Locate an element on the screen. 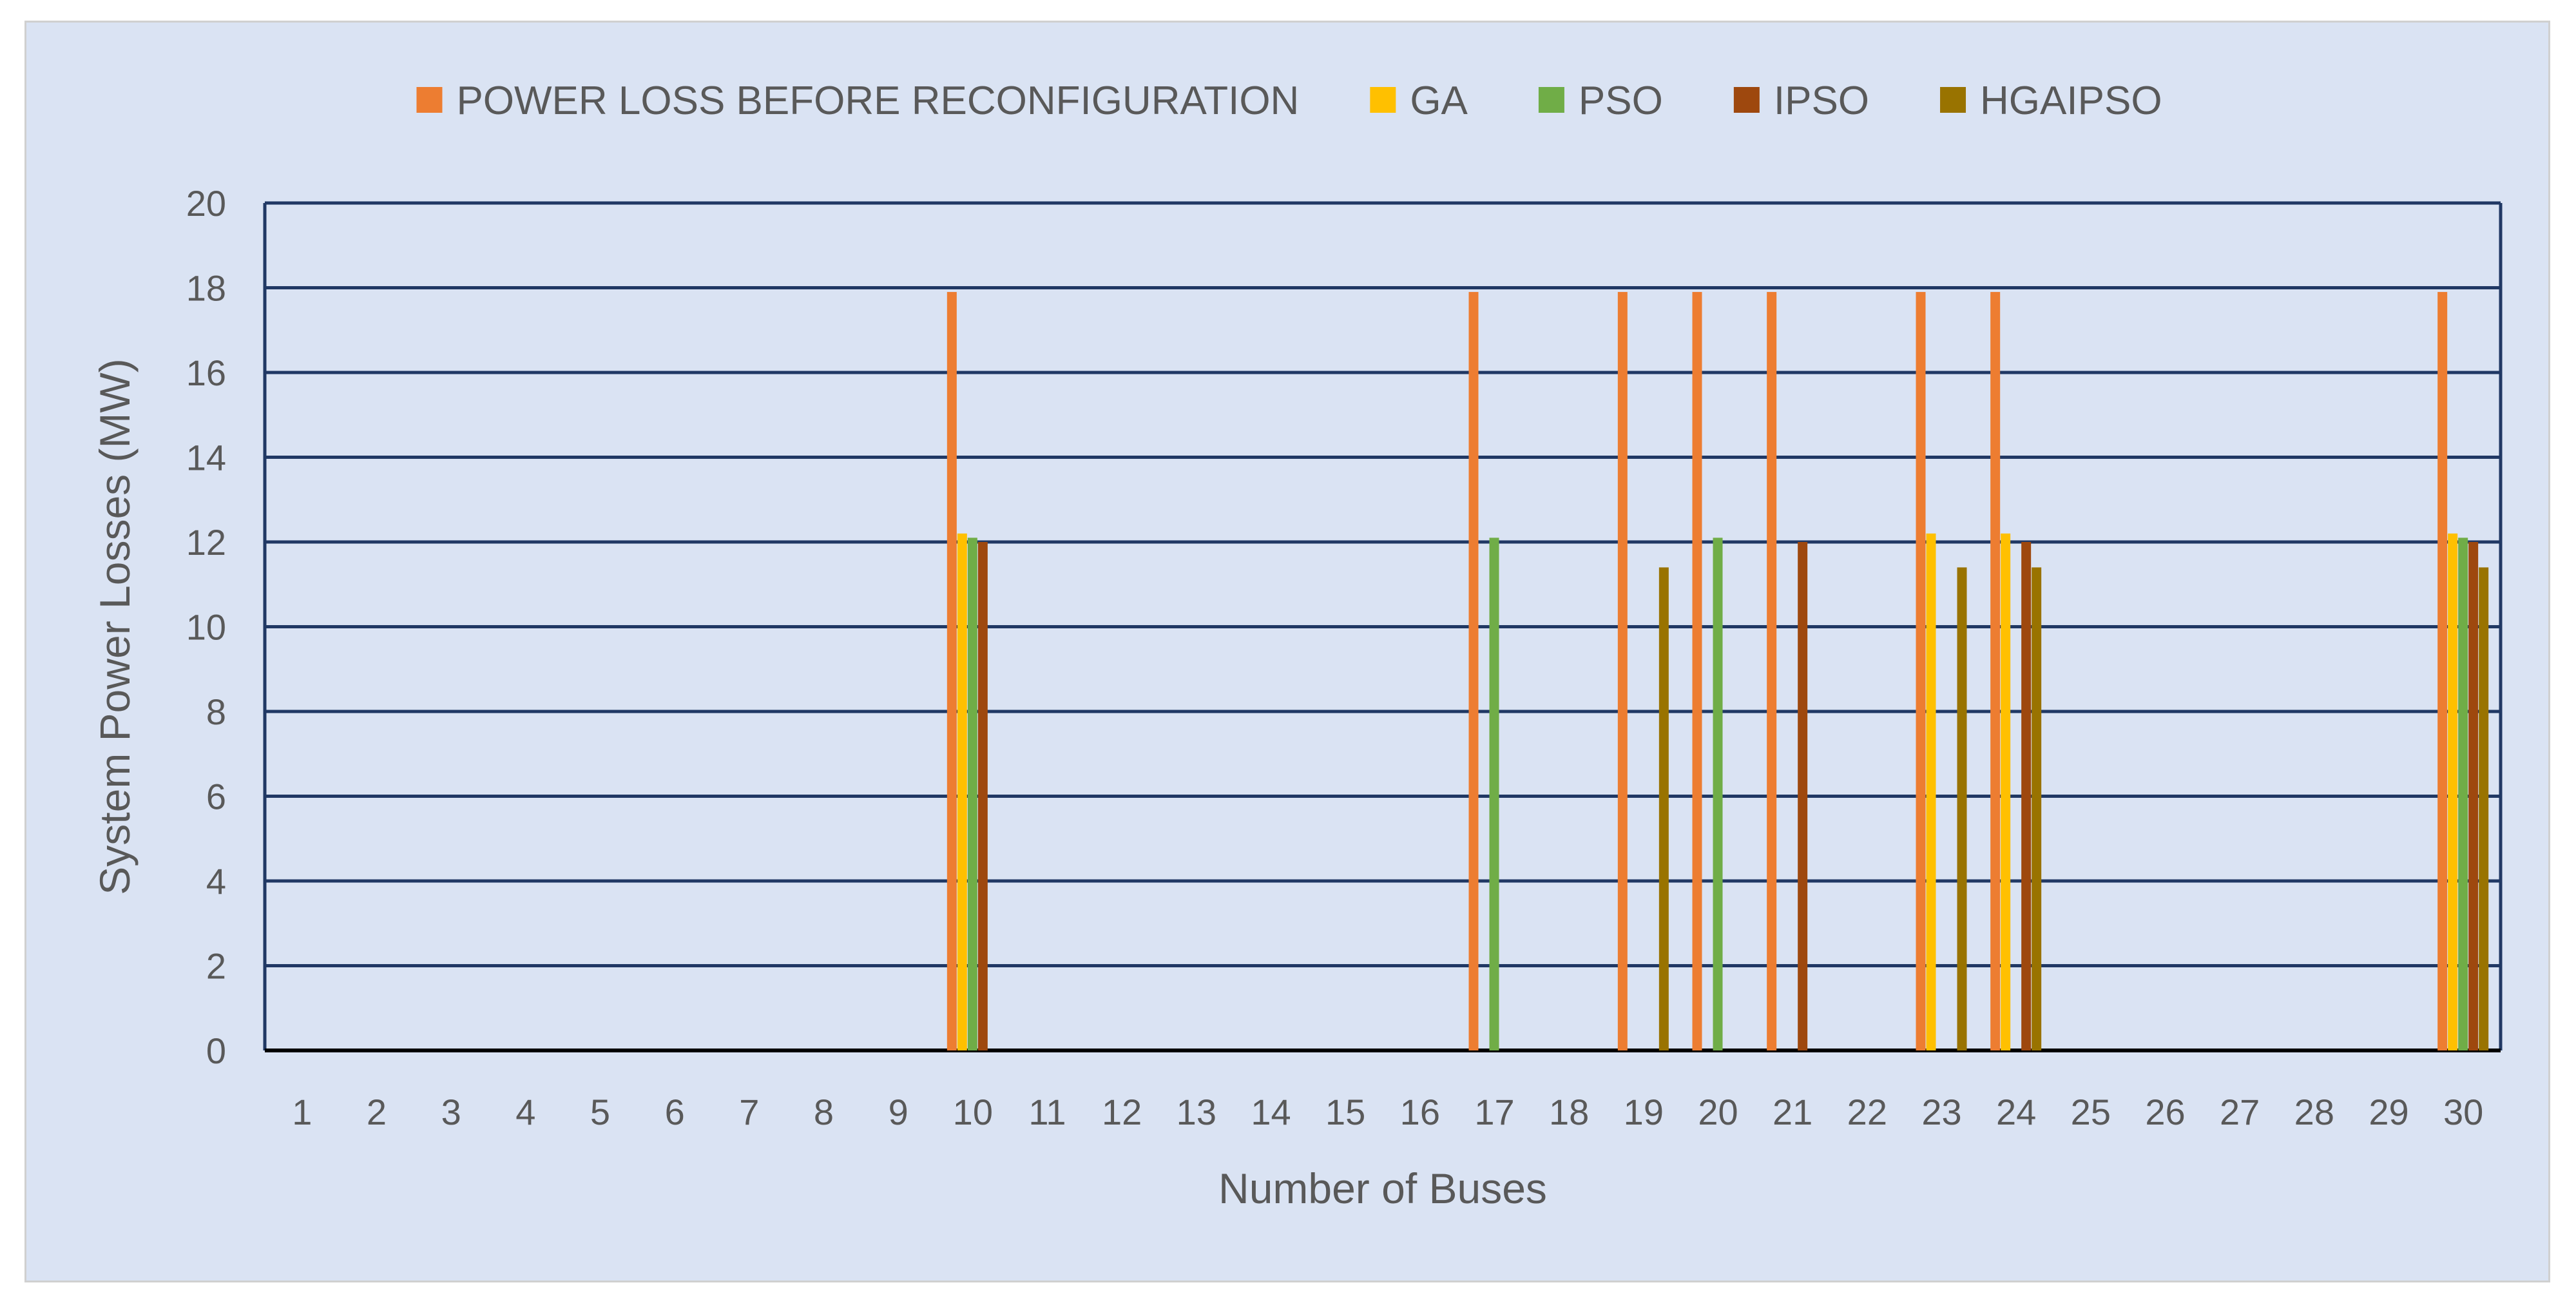 The image size is (2576, 1305). y-tick-label: 16 is located at coordinates (206, 373).